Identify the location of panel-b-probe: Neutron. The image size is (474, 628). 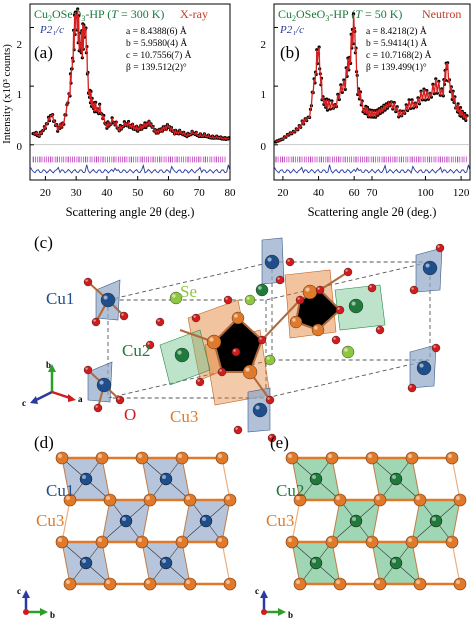
(441, 14).